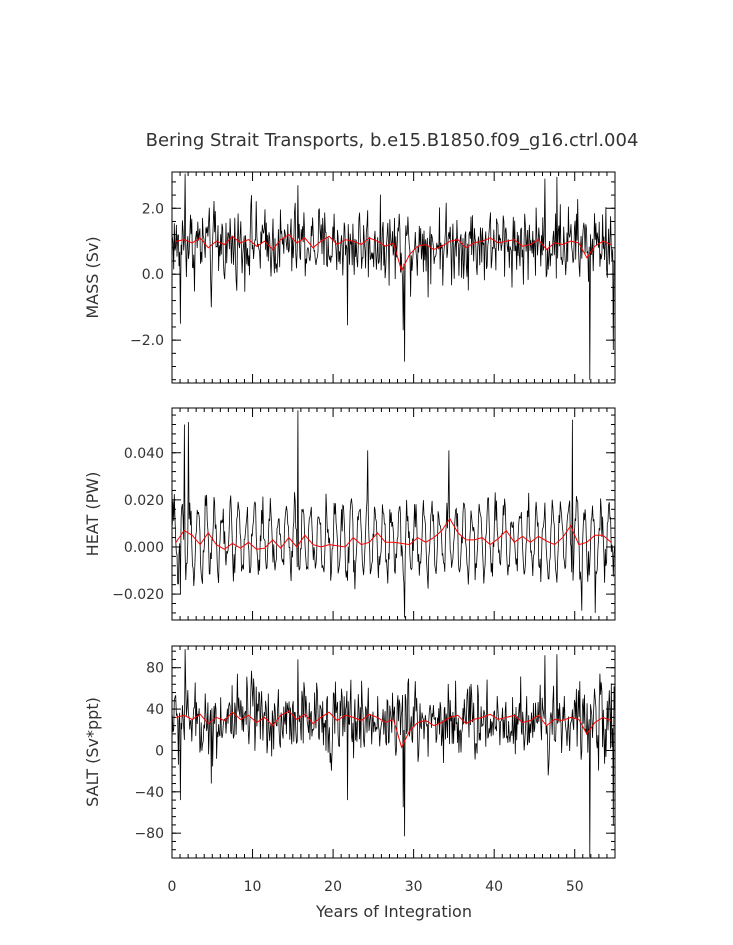 Image resolution: width=733 pixels, height=945 pixels. I want to click on panel-frame-salt, so click(393, 752).